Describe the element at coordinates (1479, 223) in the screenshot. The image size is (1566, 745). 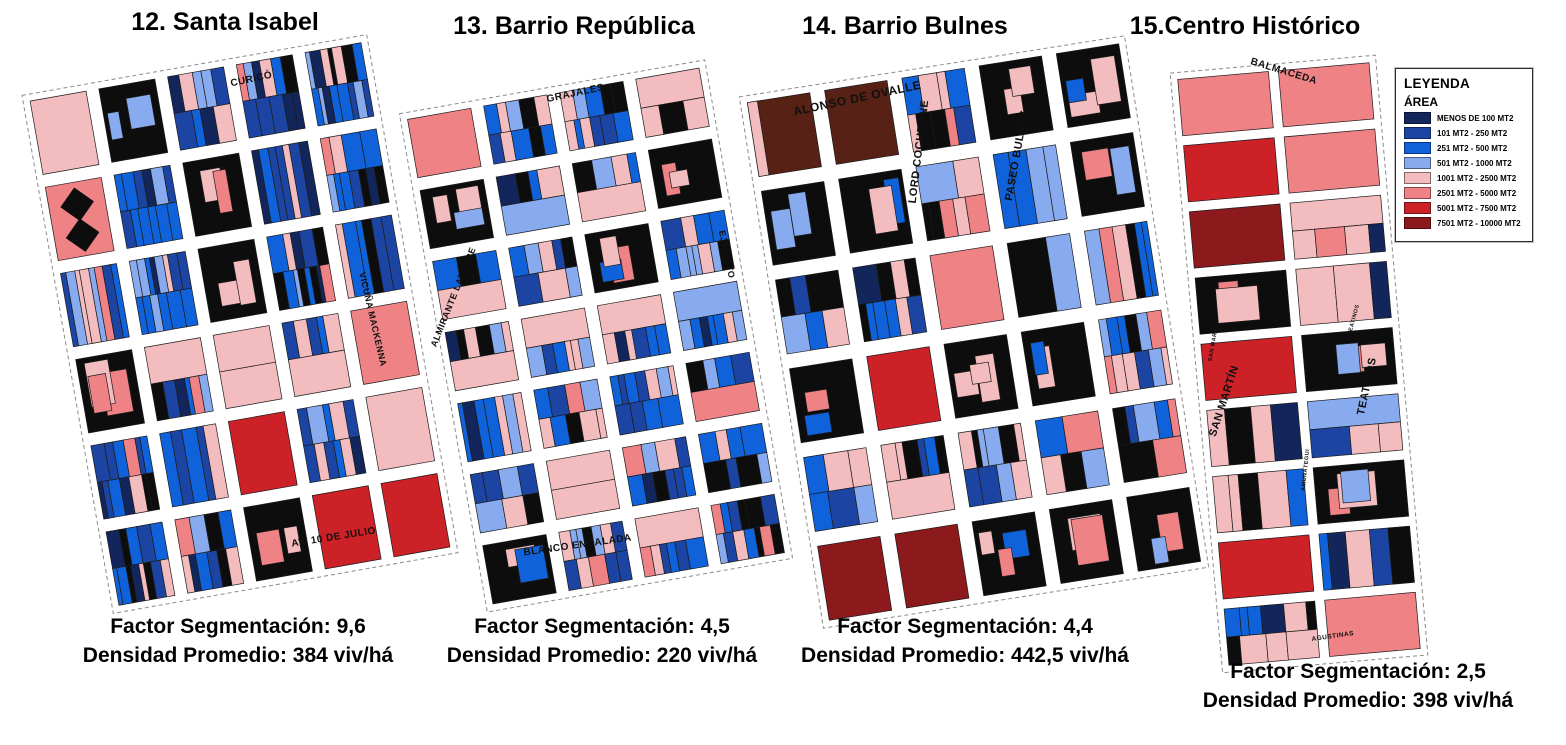
I see `legend-item-label: 7501 MT2 - 10000 MT2` at that location.